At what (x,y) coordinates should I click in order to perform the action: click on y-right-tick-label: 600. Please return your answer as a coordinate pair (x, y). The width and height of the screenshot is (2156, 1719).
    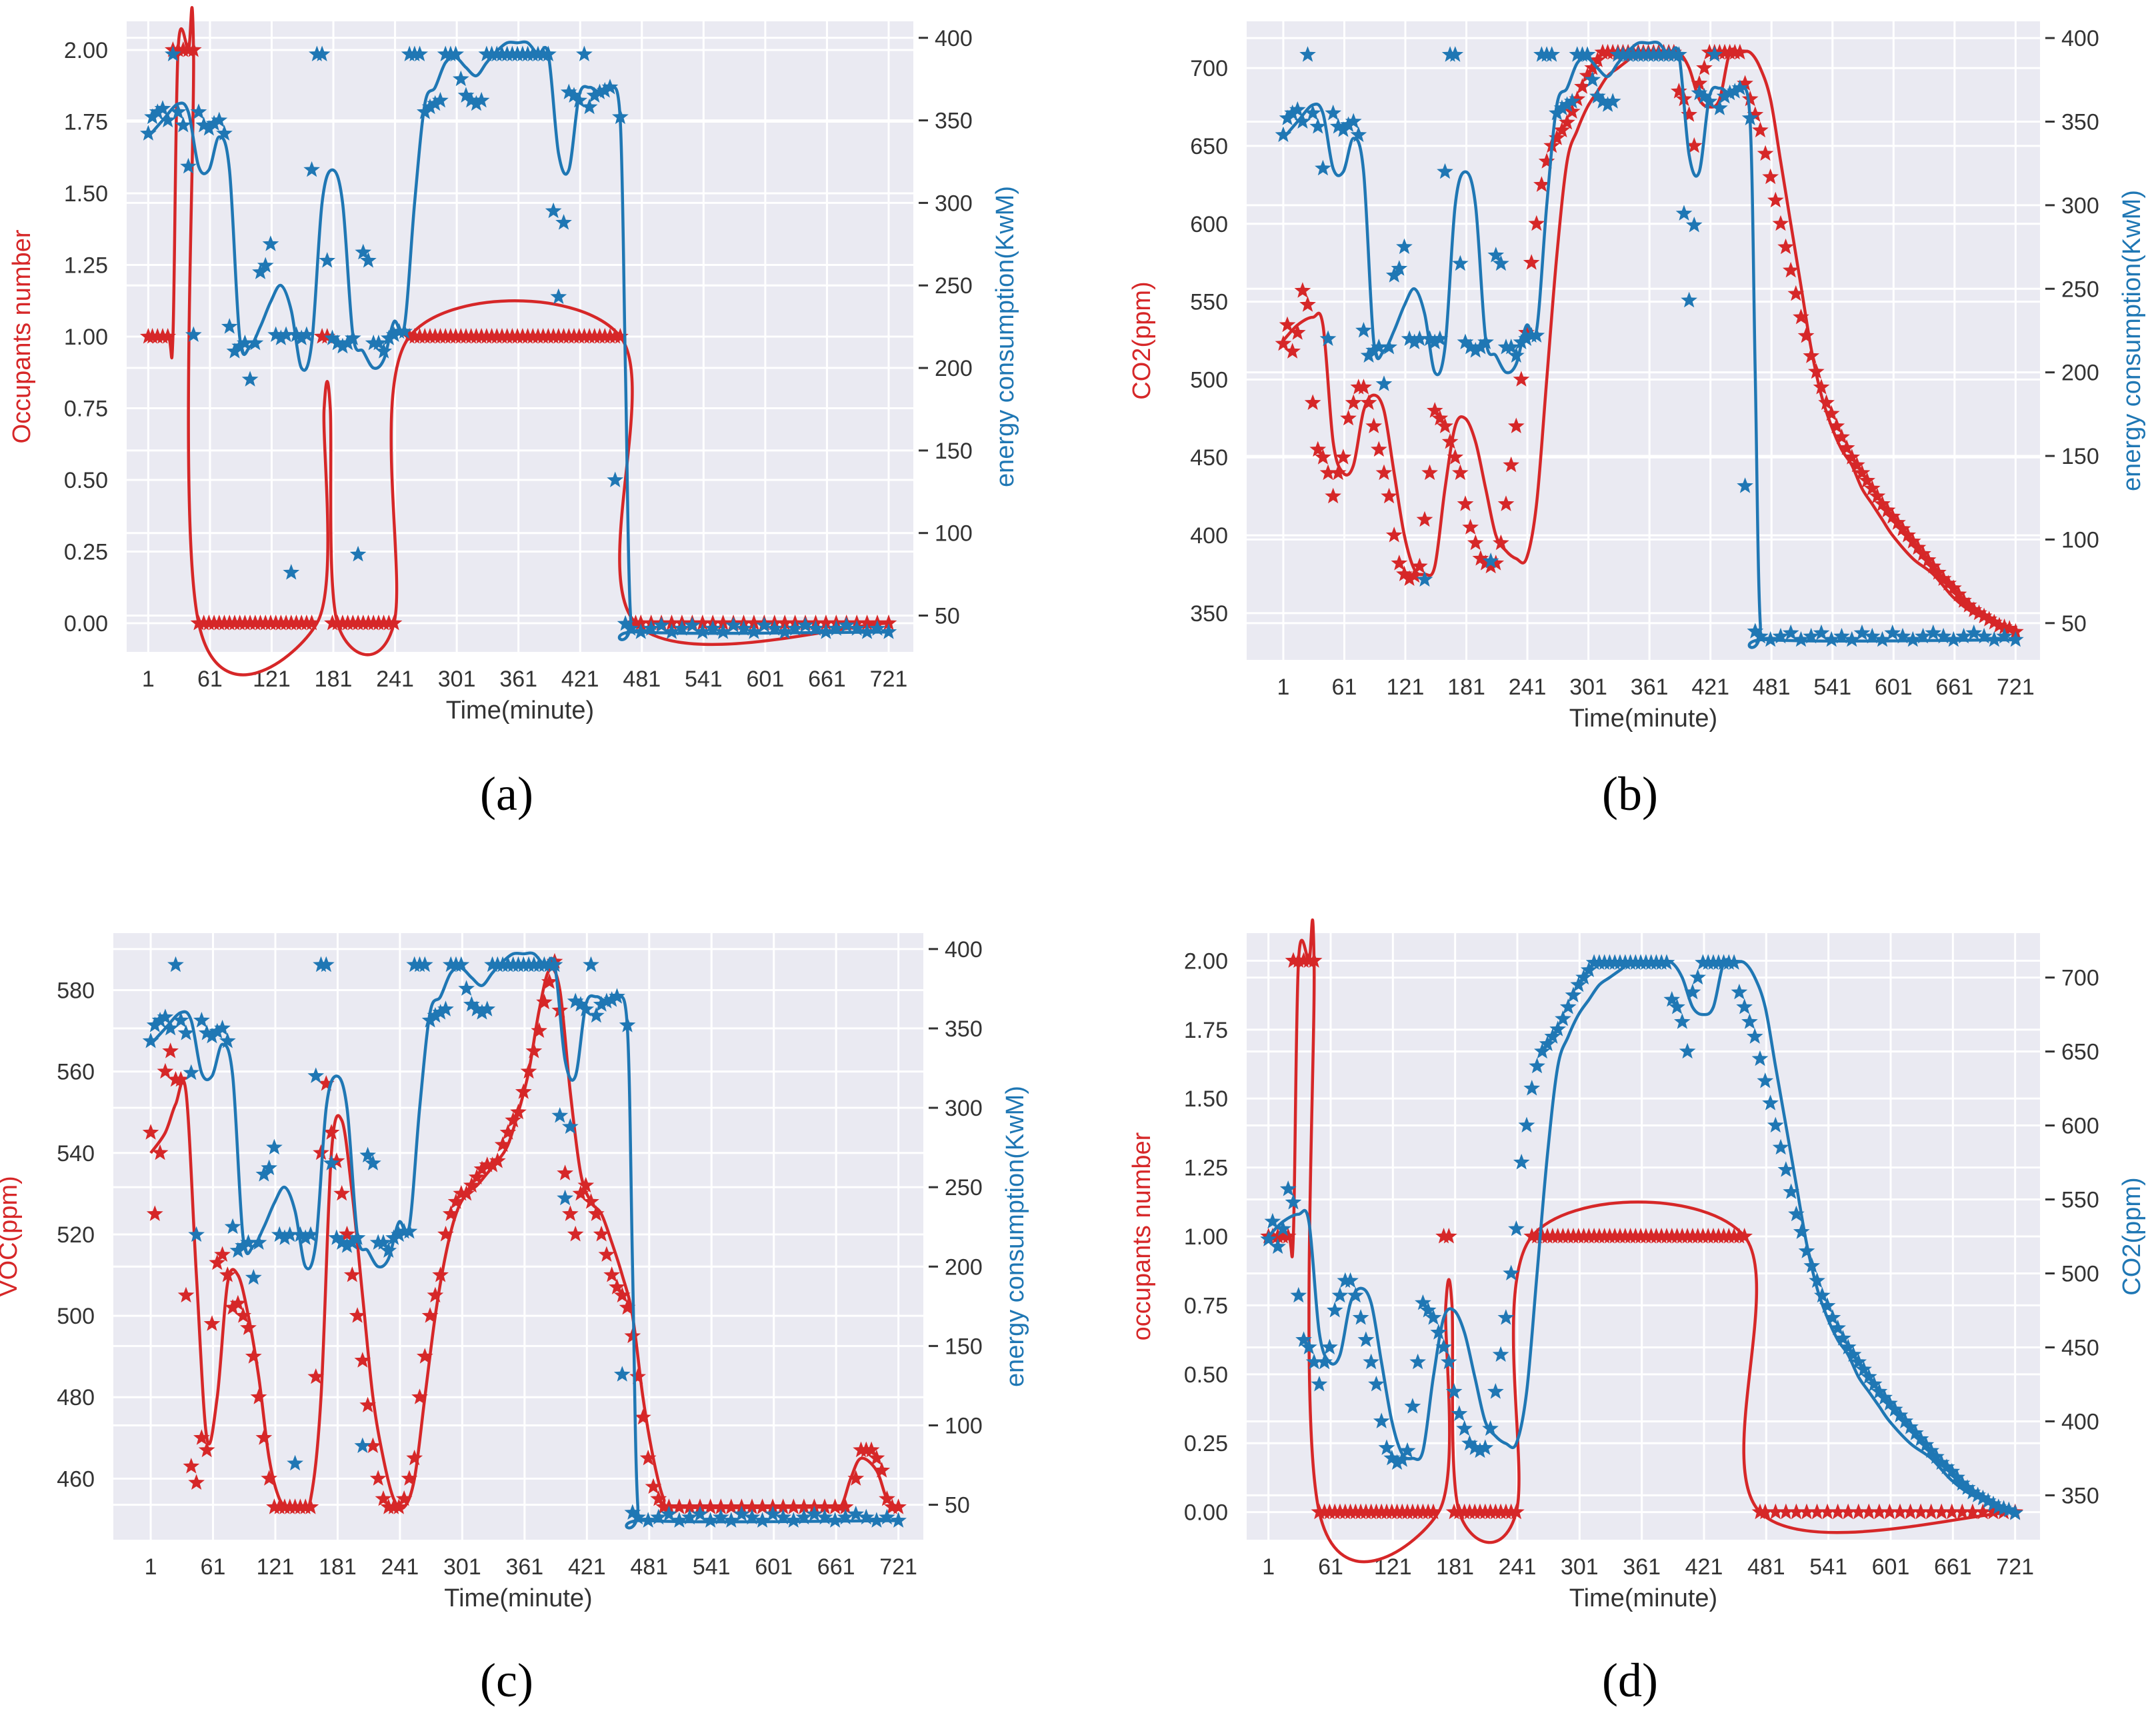
    Looking at the image, I should click on (2080, 1126).